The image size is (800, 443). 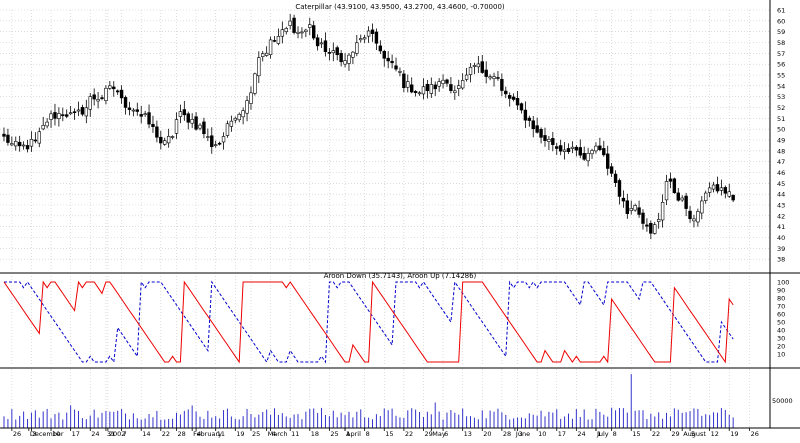 I want to click on date-tick-label: 3, so click(x=521, y=434).